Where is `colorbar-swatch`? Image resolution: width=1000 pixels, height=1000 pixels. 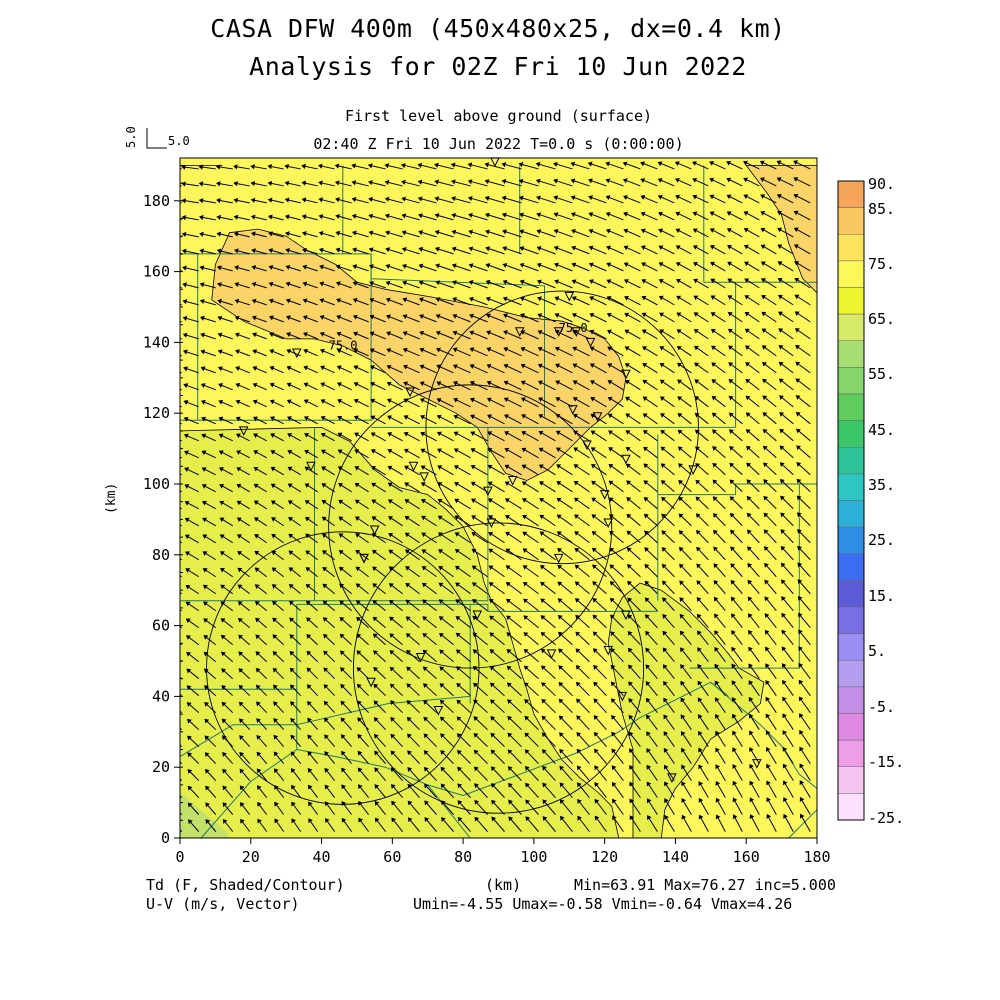 colorbar-swatch is located at coordinates (851, 594).